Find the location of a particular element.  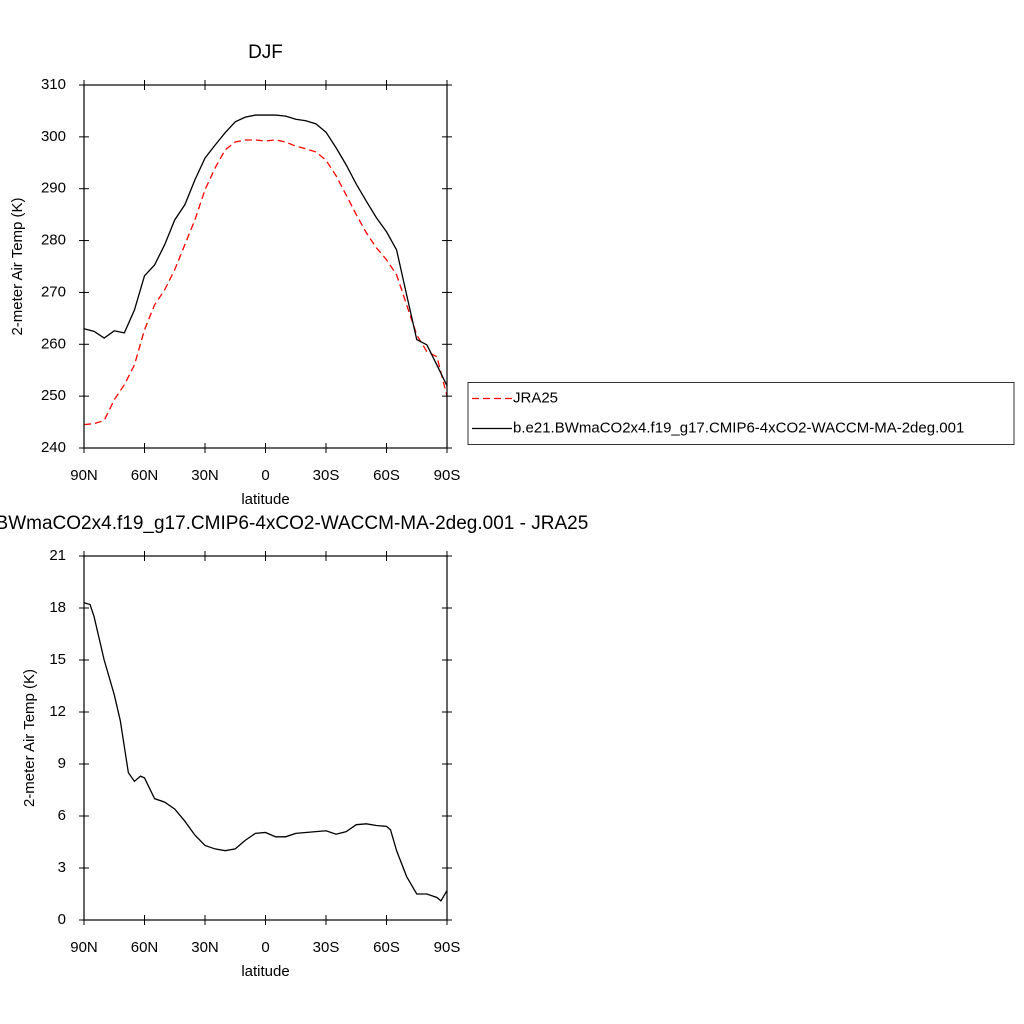

y-tick-label: 240 is located at coordinates (53, 447).